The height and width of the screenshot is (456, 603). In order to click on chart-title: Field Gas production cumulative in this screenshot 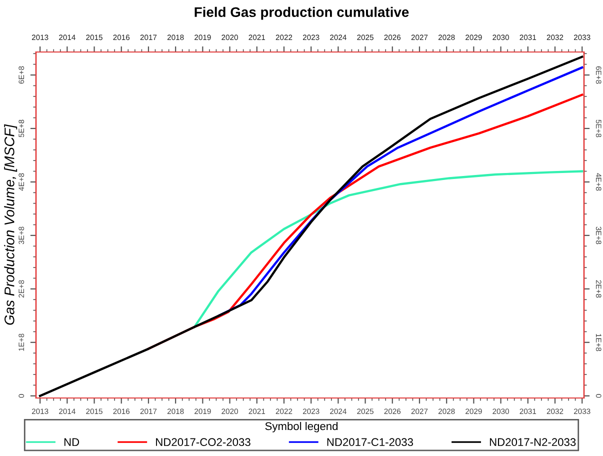, I will do `click(301, 13)`.